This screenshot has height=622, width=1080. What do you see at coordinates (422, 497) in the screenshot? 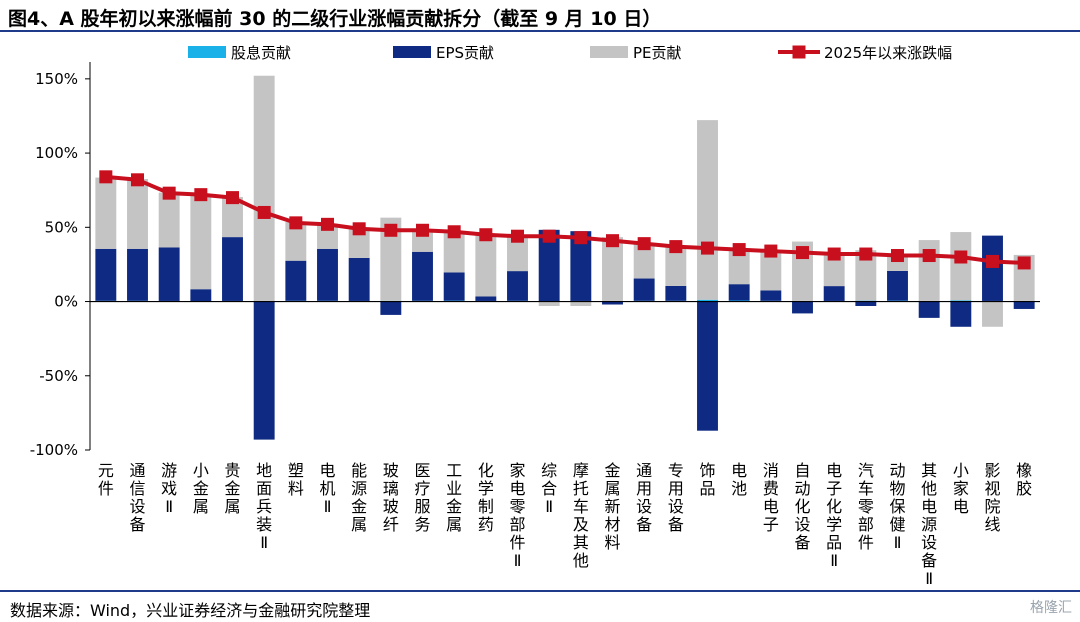
I see `x-category-label: 医疗服务` at bounding box center [422, 497].